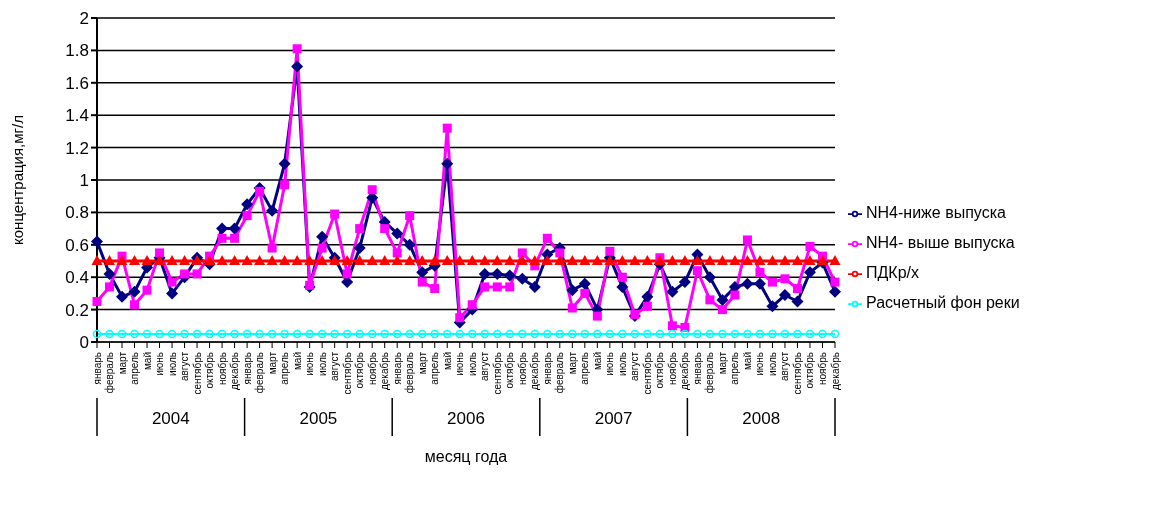 The image size is (1168, 514). I want to click on y-tick-label: 1.6, so click(77, 83).